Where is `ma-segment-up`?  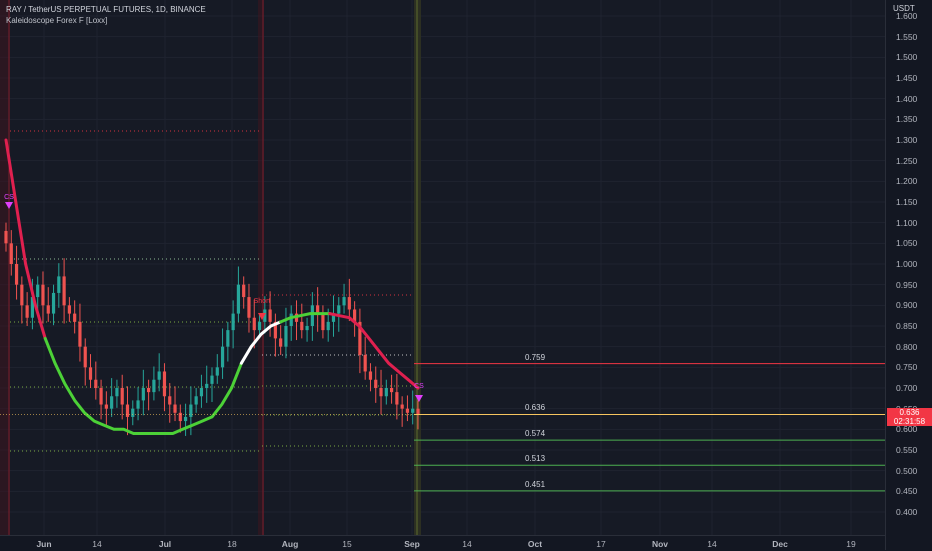 ma-segment-up is located at coordinates (143, 385).